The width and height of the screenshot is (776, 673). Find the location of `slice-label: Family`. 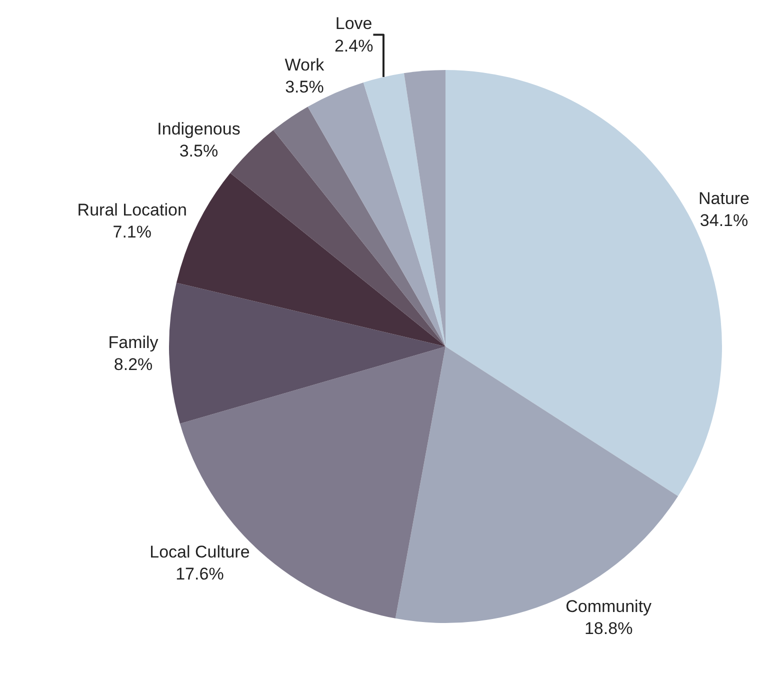

slice-label: Family is located at coordinates (133, 342).